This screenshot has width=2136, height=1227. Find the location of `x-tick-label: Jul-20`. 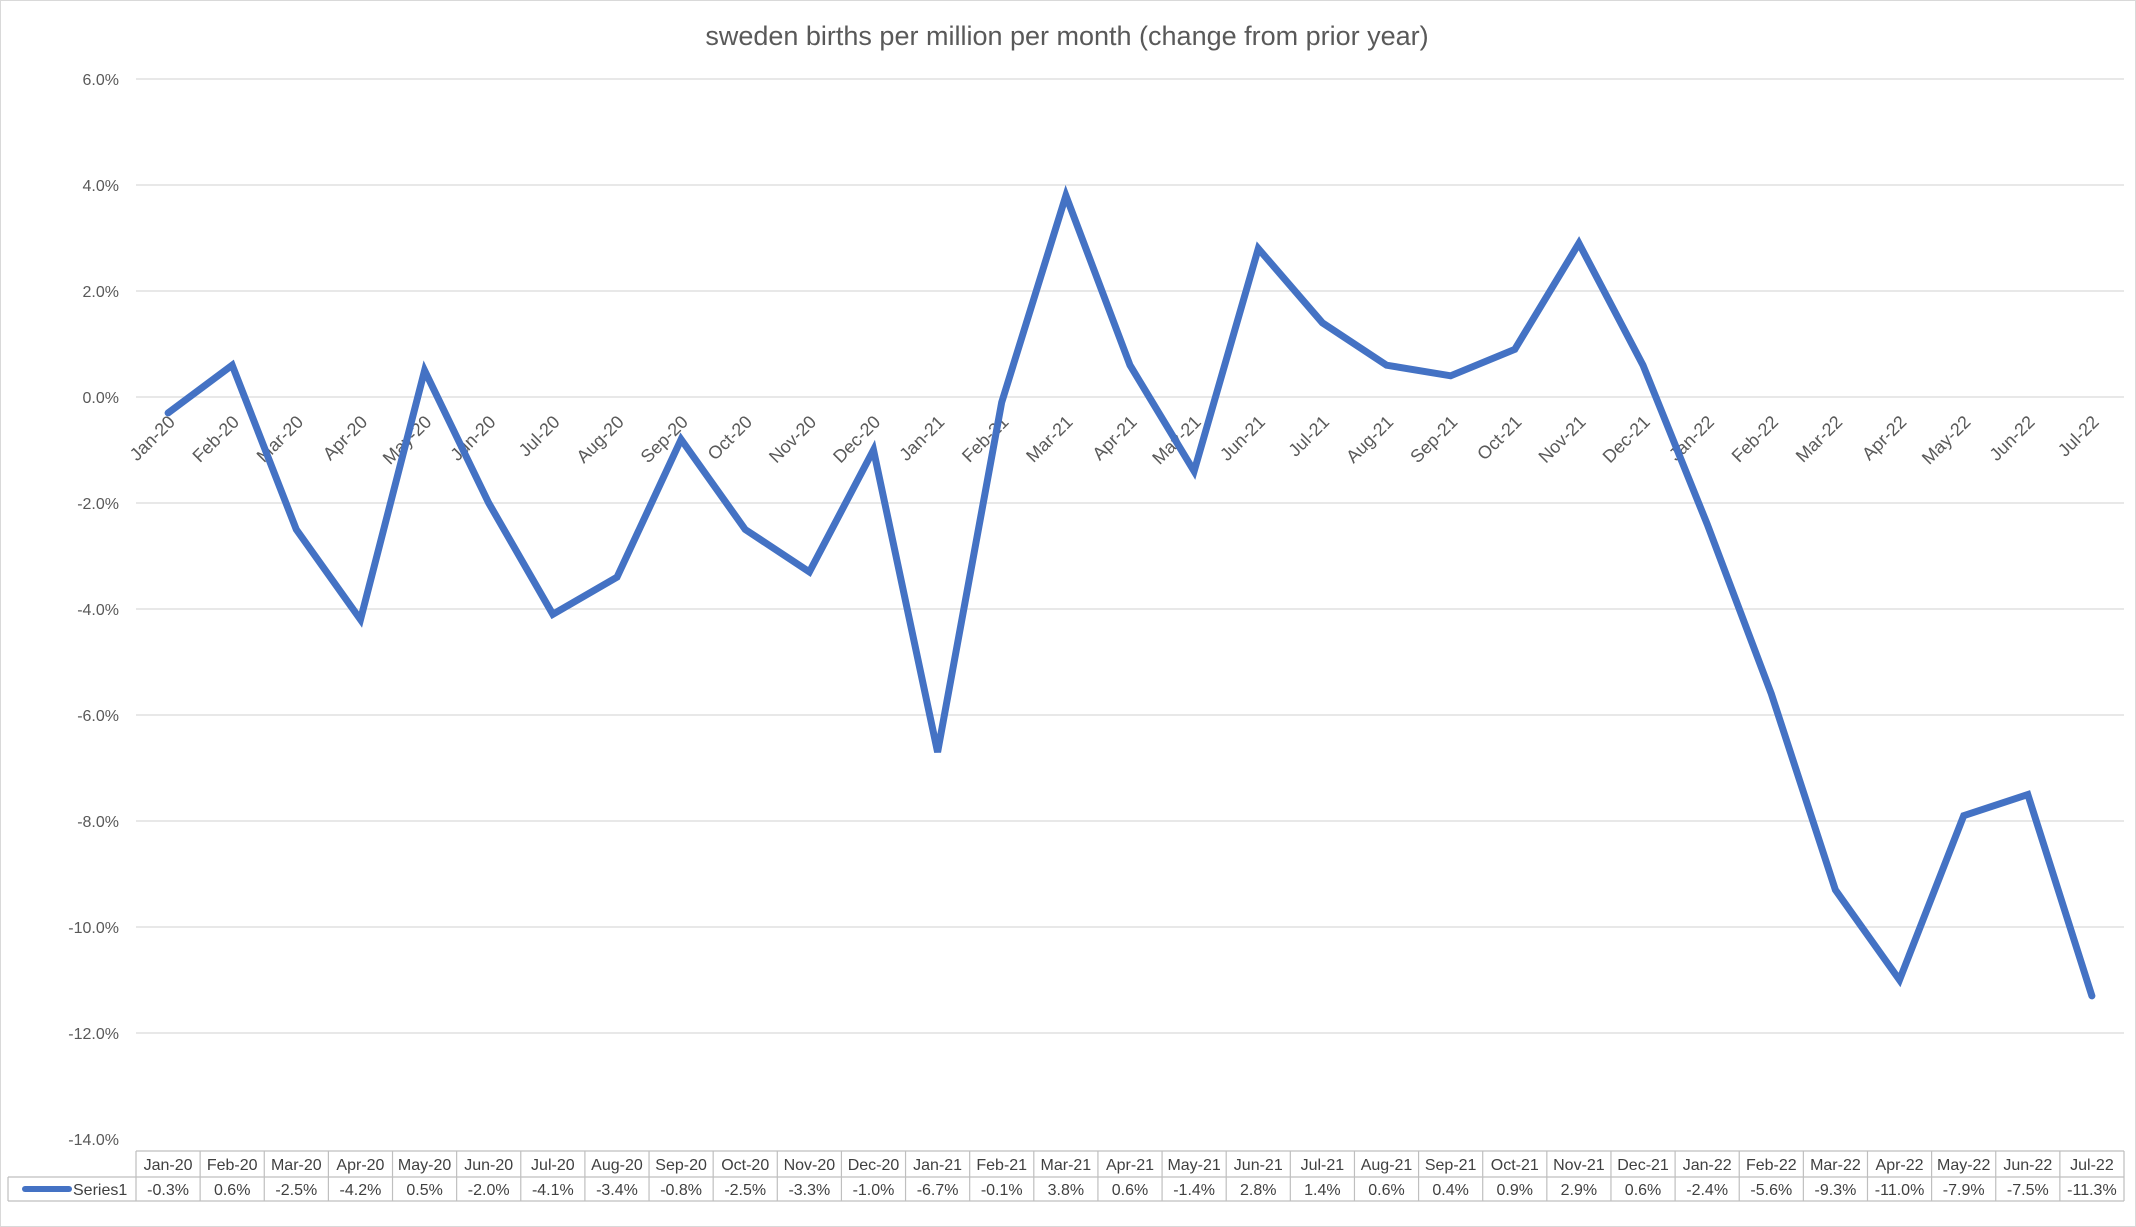

x-tick-label: Jul-20 is located at coordinates (539, 436).